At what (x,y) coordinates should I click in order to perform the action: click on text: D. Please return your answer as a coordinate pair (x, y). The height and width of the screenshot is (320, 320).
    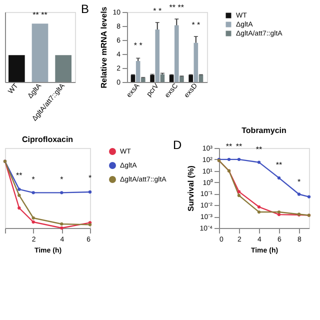
    Looking at the image, I should click on (177, 145).